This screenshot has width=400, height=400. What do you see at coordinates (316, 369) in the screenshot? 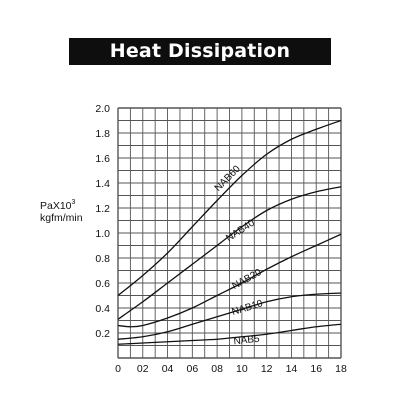
I see `x-tick-label: 16` at bounding box center [316, 369].